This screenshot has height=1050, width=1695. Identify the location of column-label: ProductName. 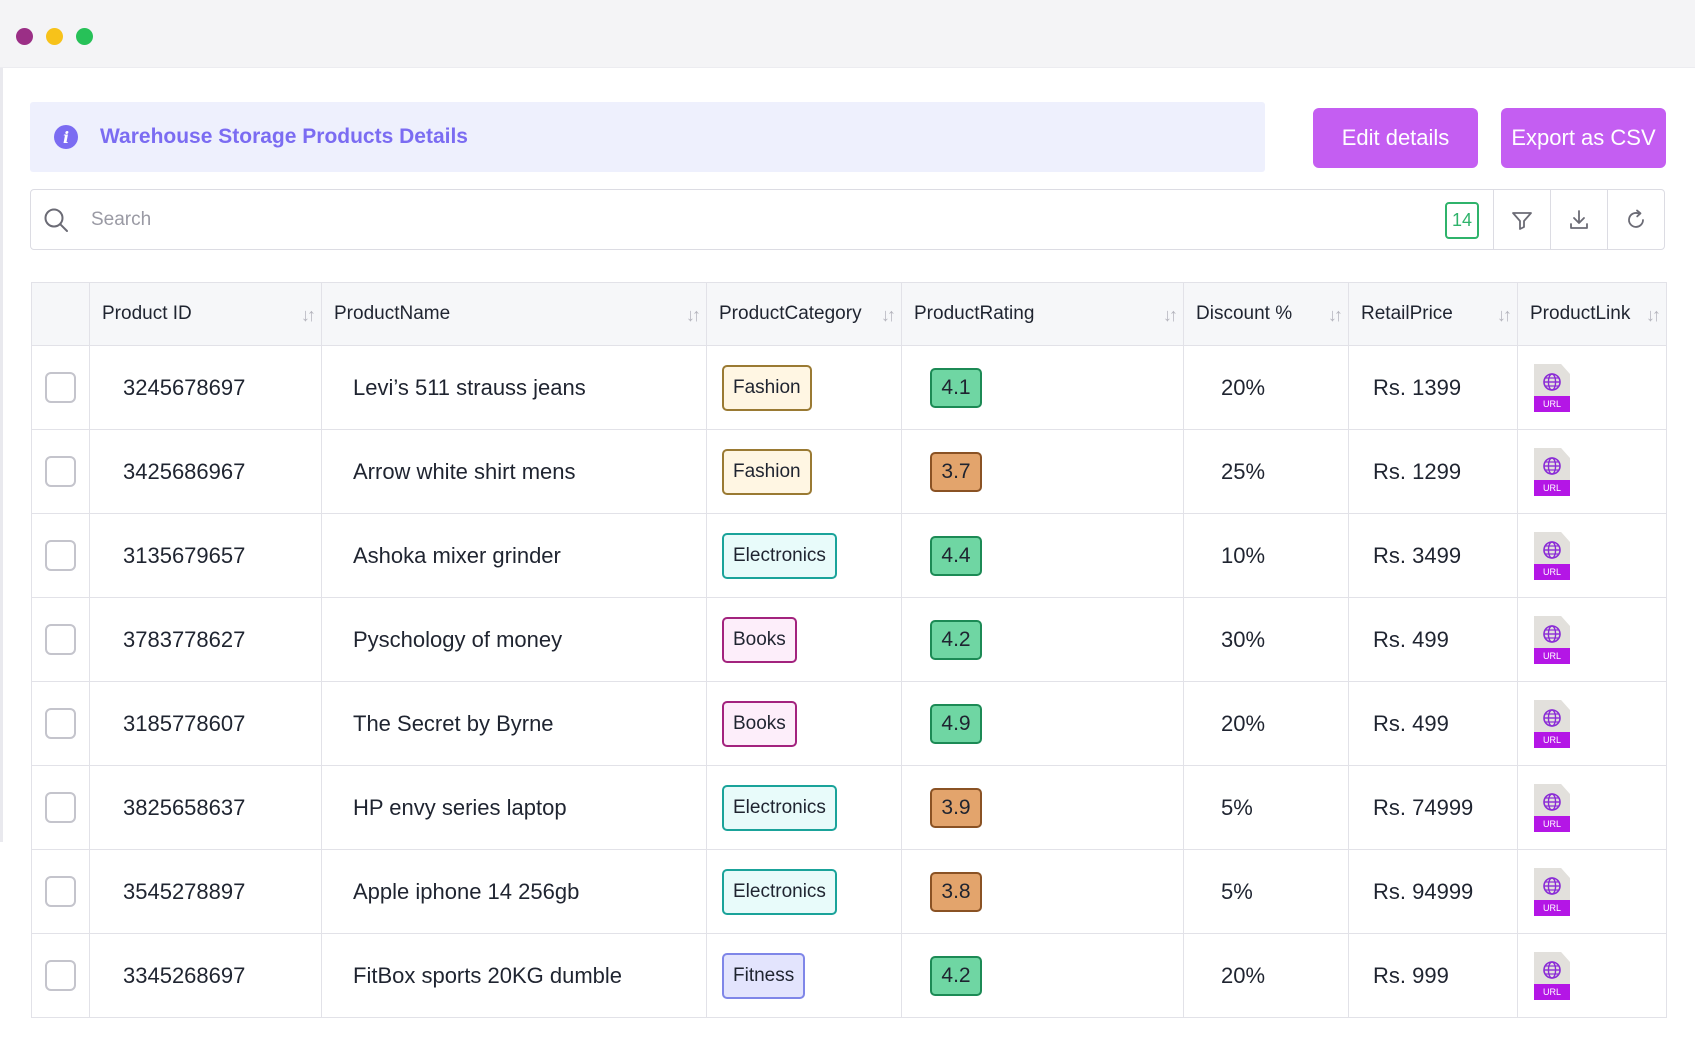
(392, 313).